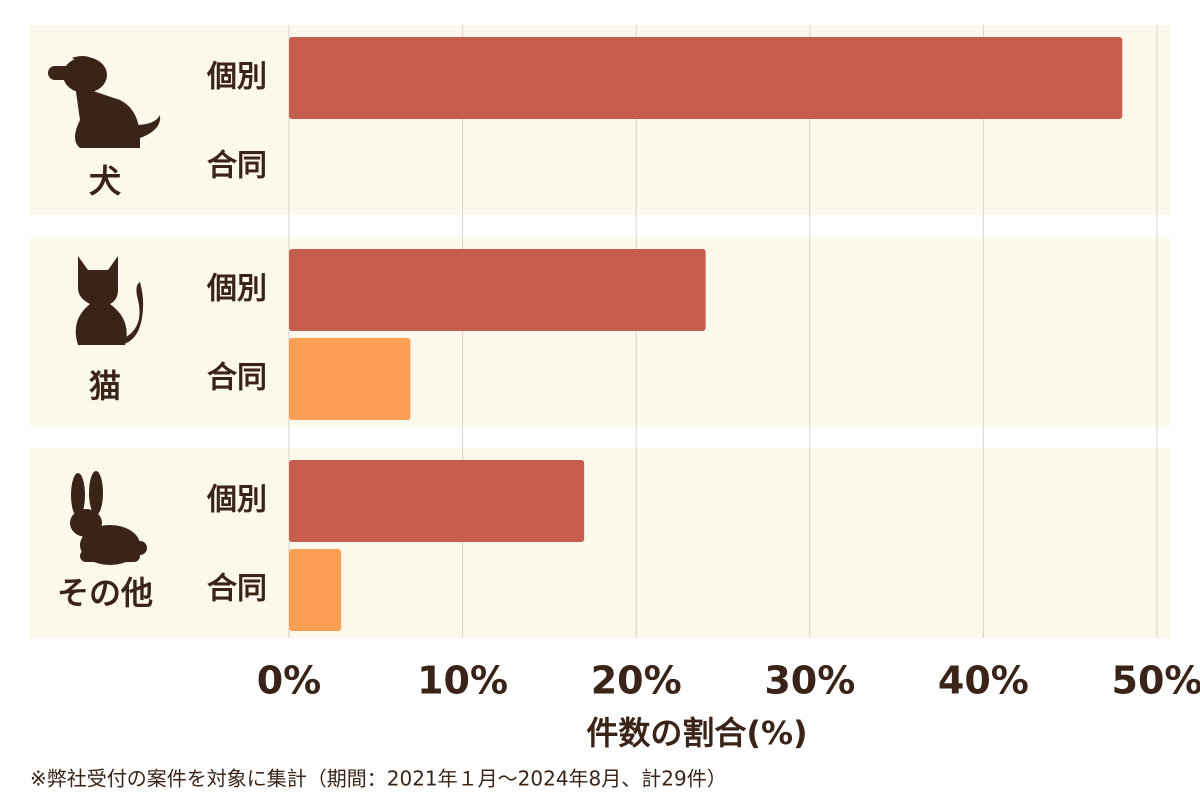  Describe the element at coordinates (462, 681) in the screenshot. I see `x-tick-label: 10%` at that location.